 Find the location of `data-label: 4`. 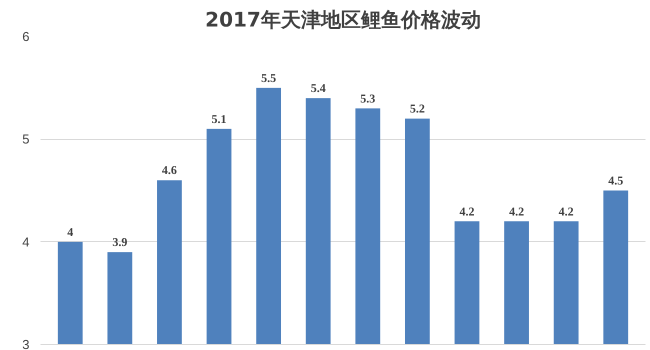

data-label: 4 is located at coordinates (70, 231).